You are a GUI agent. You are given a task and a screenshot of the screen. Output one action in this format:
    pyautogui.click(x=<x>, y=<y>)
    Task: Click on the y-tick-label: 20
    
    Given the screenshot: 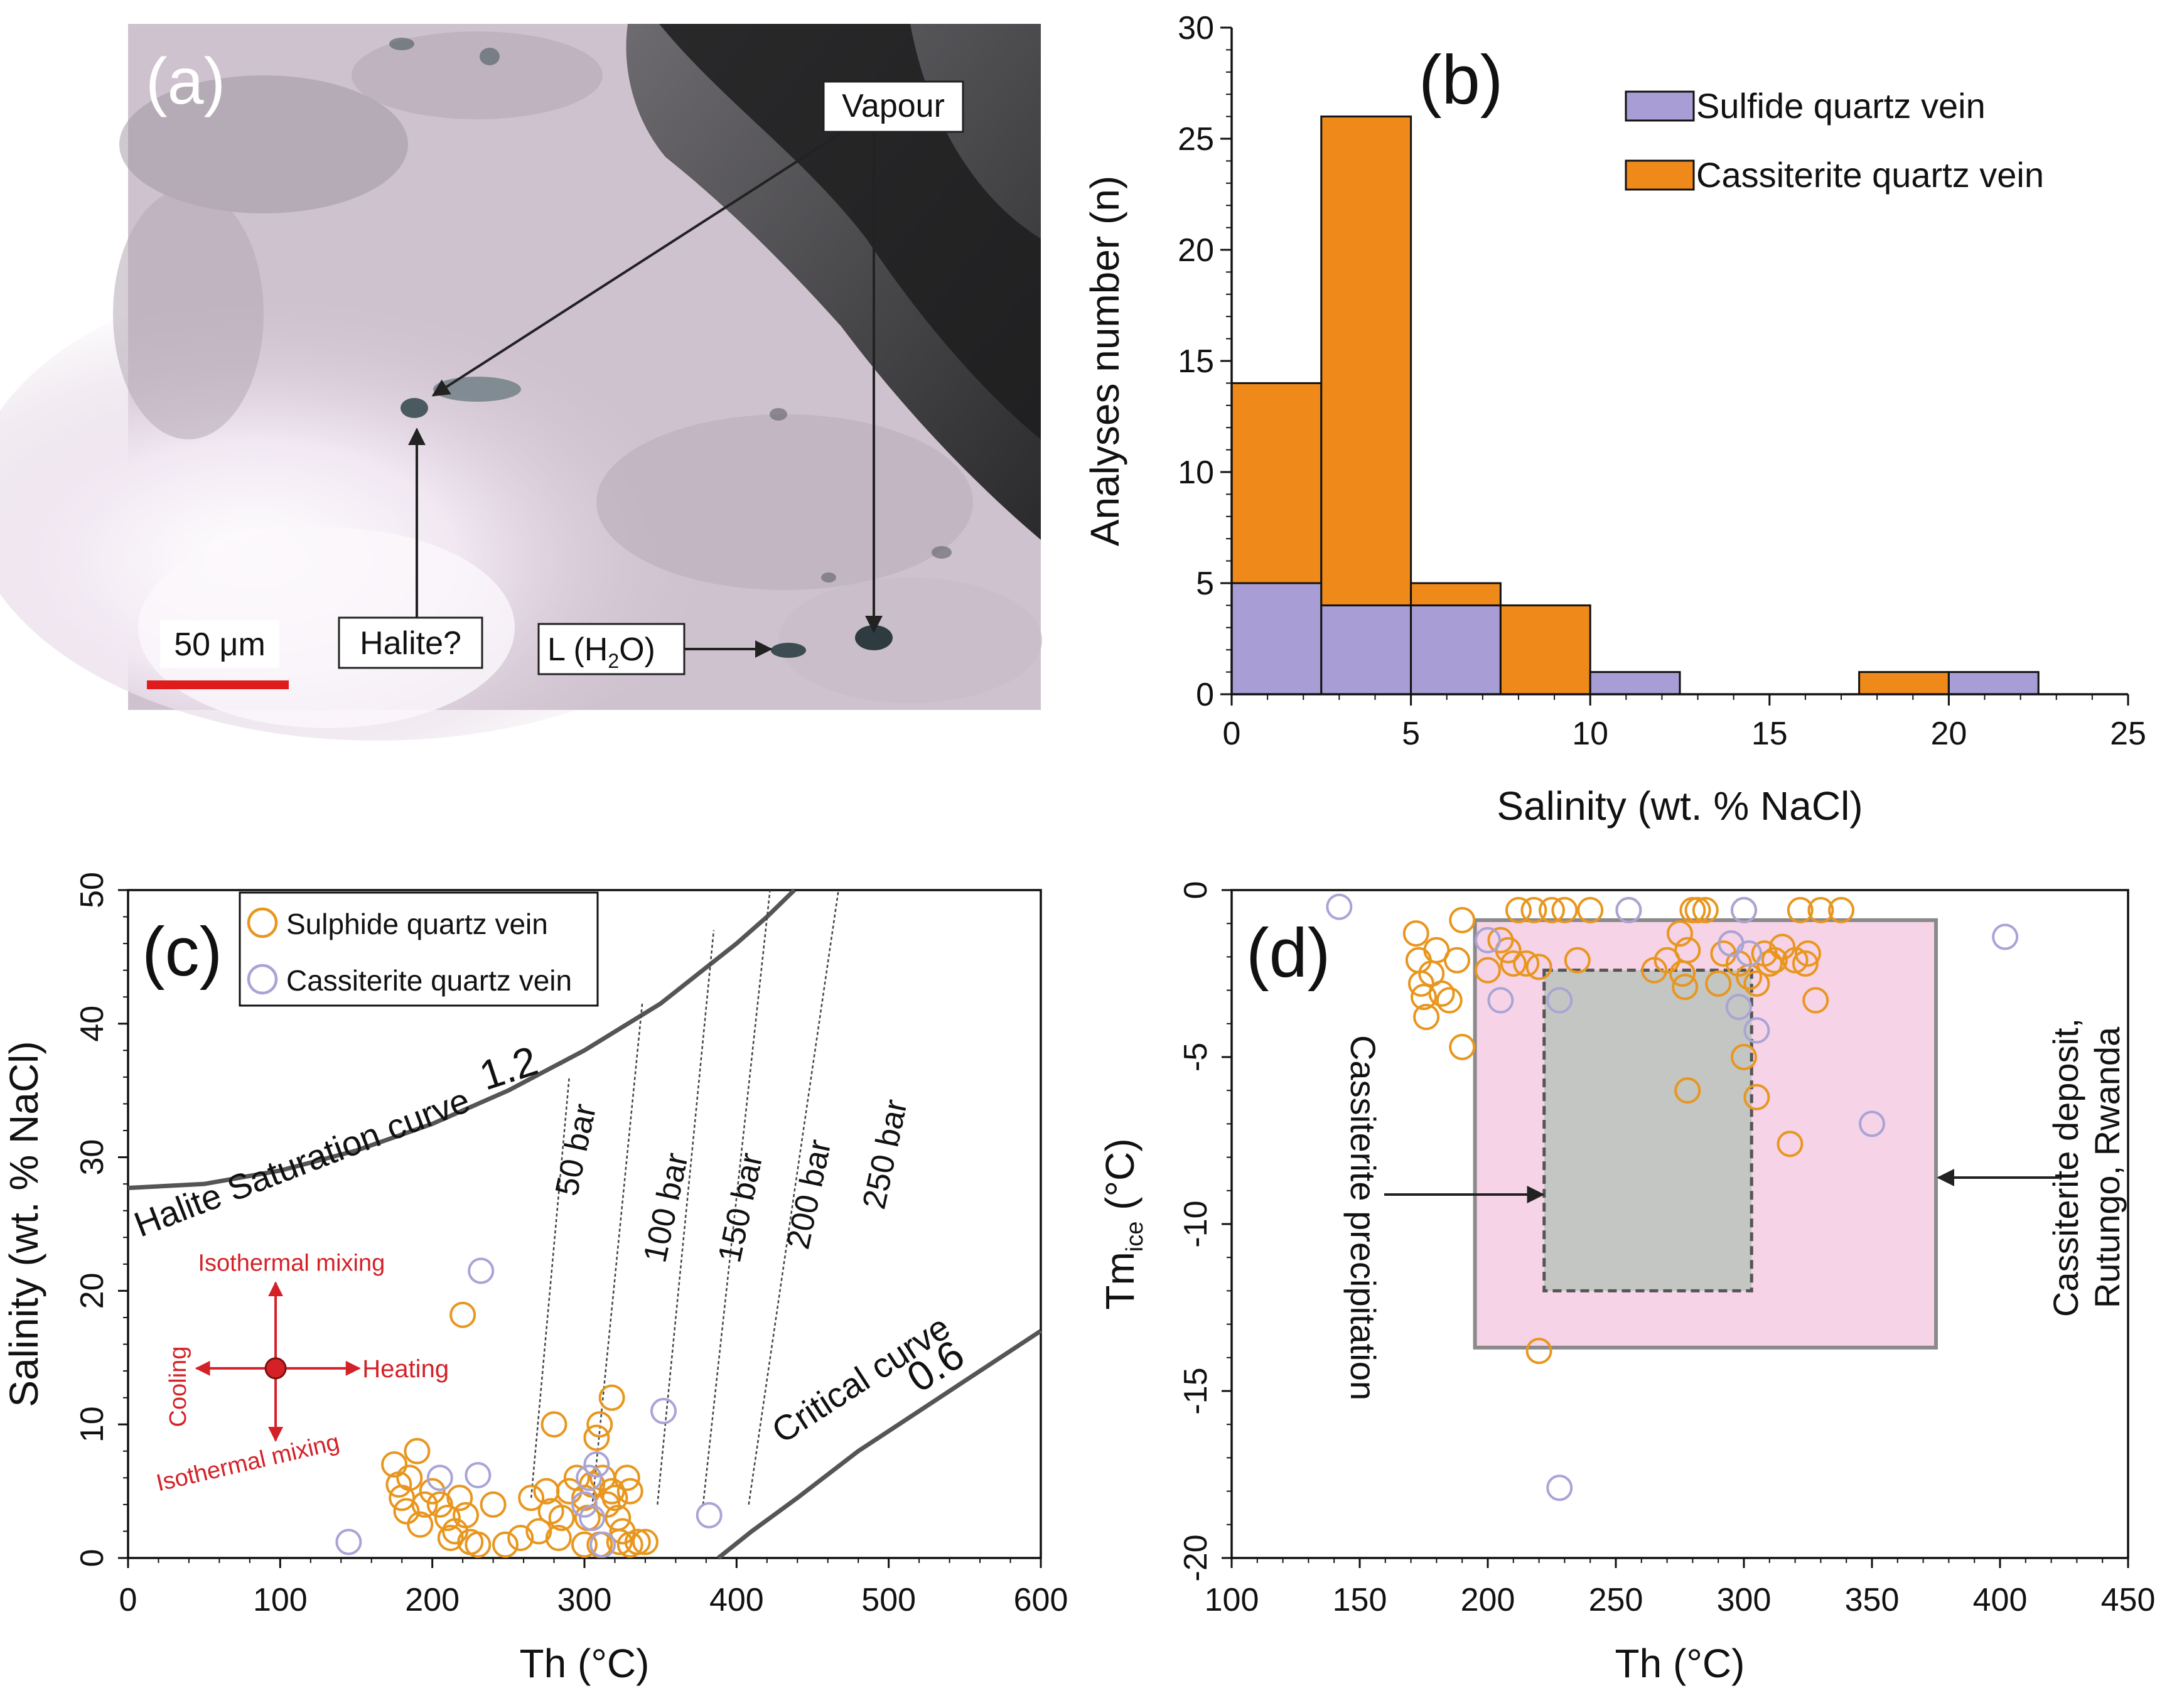 What is the action you would take?
    pyautogui.click(x=92, y=1290)
    